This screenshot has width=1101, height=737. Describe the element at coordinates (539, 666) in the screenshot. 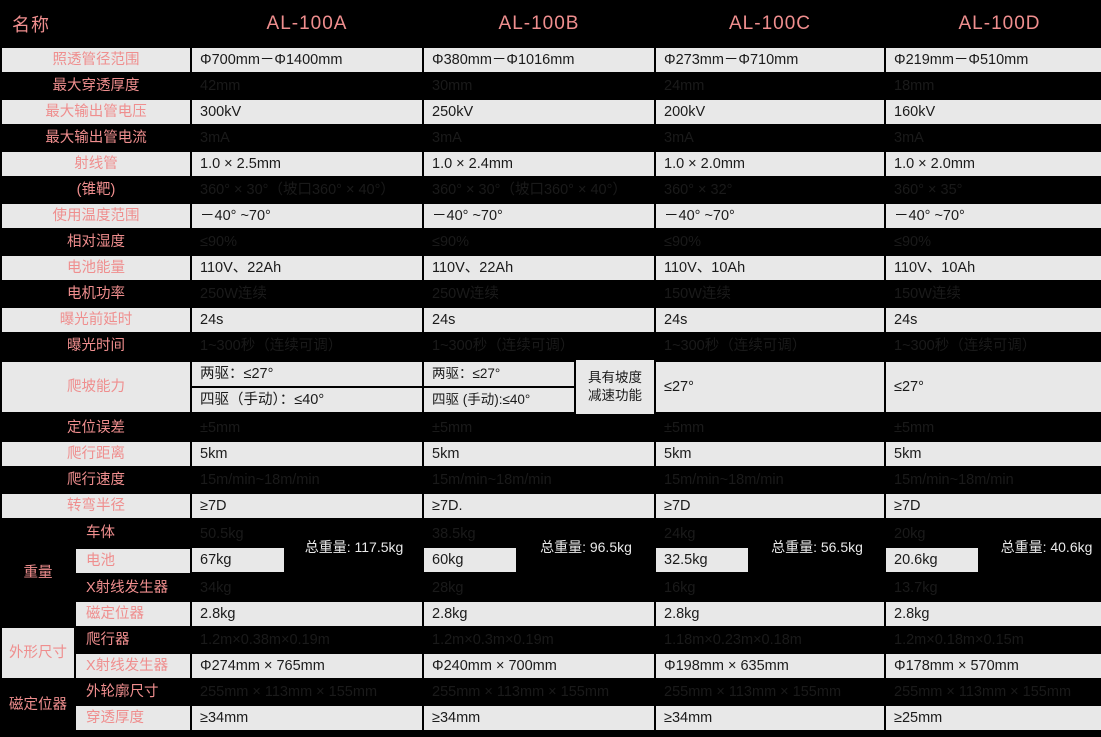

I see `dims-xray-b: Φ240mm × 700mm` at that location.